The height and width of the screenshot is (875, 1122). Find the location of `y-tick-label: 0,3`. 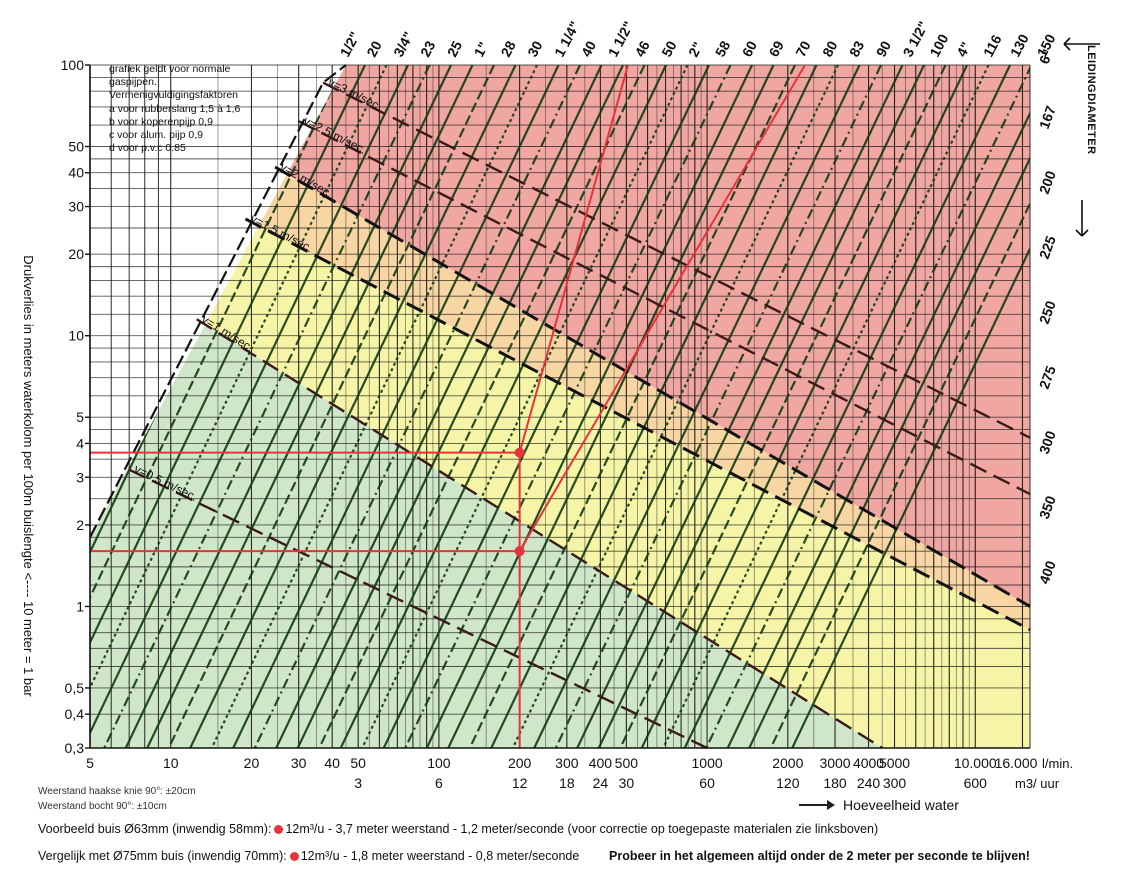

y-tick-label: 0,3 is located at coordinates (75, 748).